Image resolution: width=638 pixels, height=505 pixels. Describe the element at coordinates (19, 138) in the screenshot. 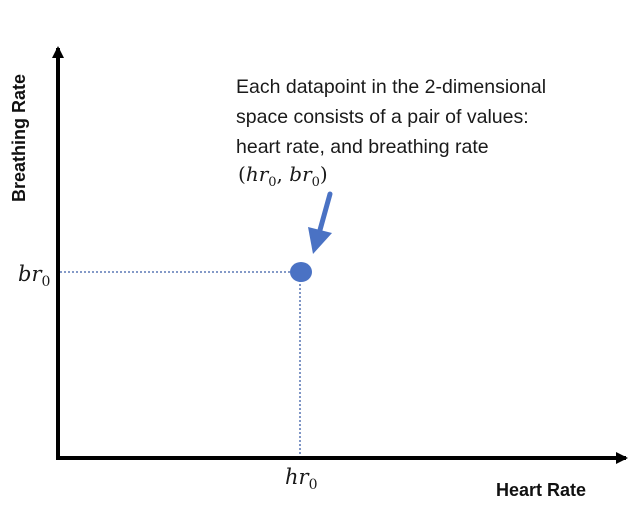

I see `y-axis-label: Breathing Rate` at that location.